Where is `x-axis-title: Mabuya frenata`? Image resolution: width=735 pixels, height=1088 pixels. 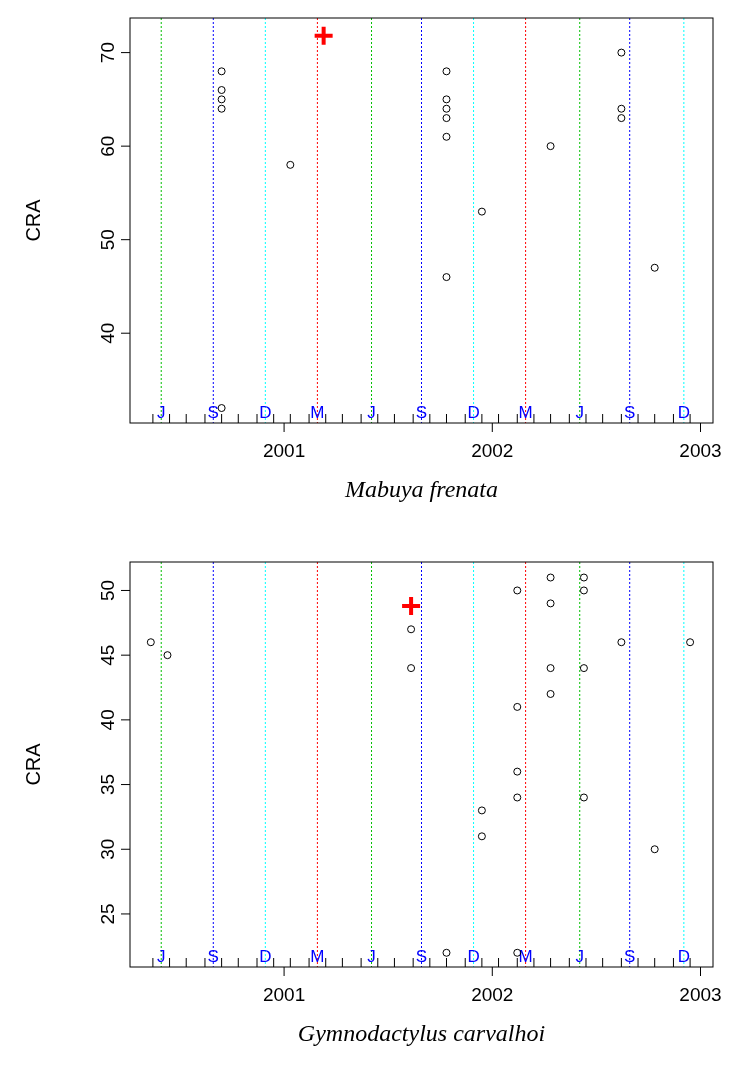
x-axis-title: Mabuya frenata is located at coordinates (421, 489).